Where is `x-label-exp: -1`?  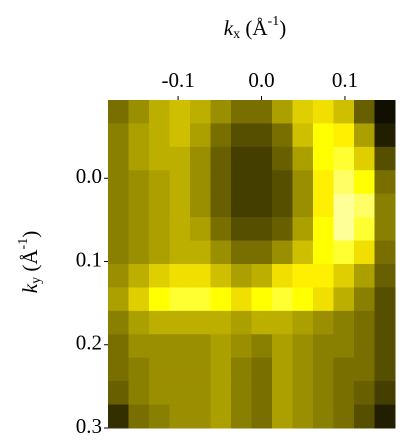
x-label-exp: -1 is located at coordinates (274, 21).